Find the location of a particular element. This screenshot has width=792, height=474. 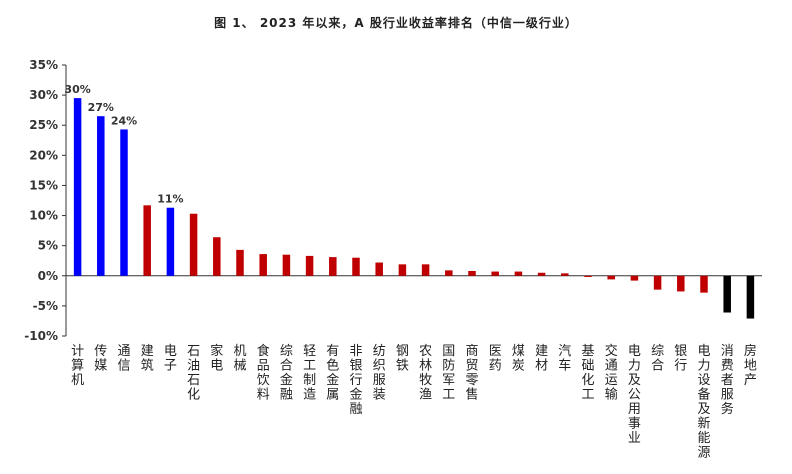

x-tick-label: 机械 is located at coordinates (239, 359).